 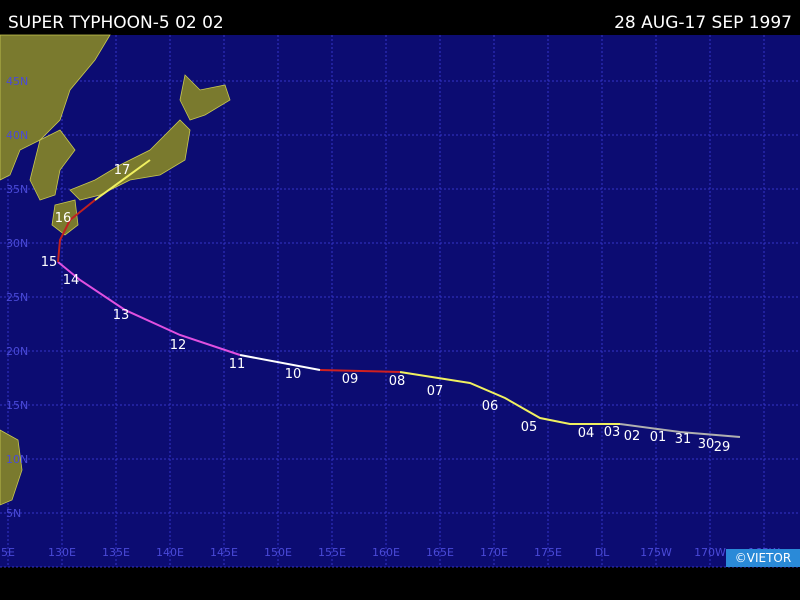 I want to click on longitude-label: 155E, so click(x=332, y=552).